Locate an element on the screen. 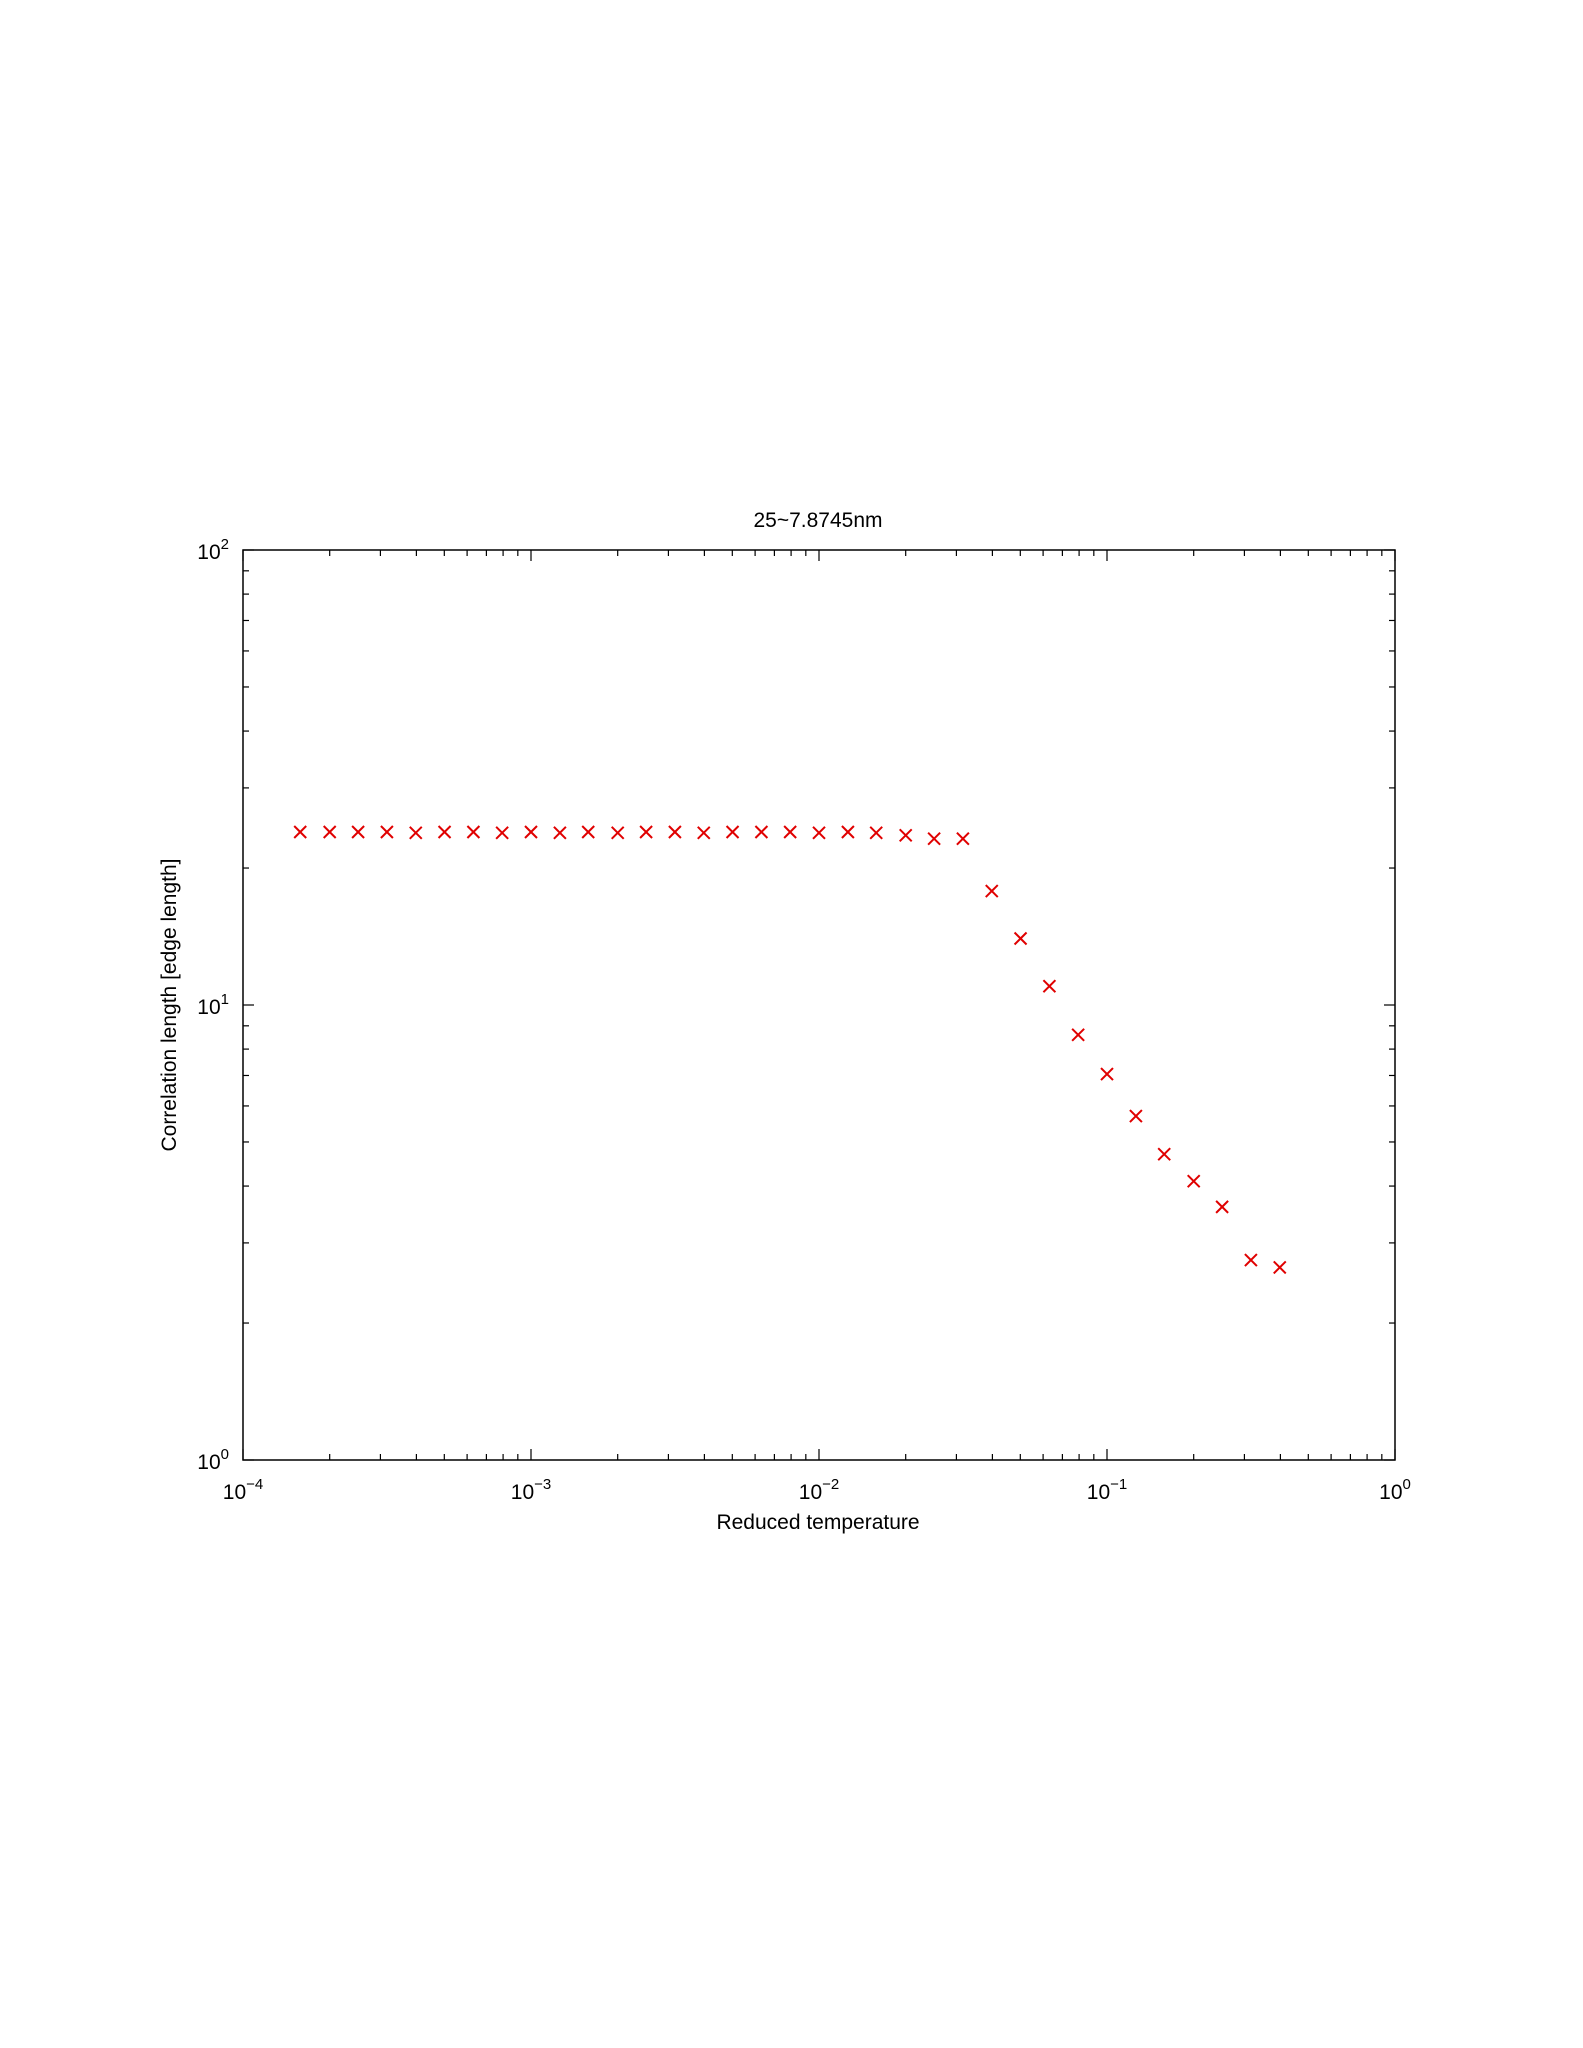  x-tick-label: 10⁰ is located at coordinates (1395, 1490).